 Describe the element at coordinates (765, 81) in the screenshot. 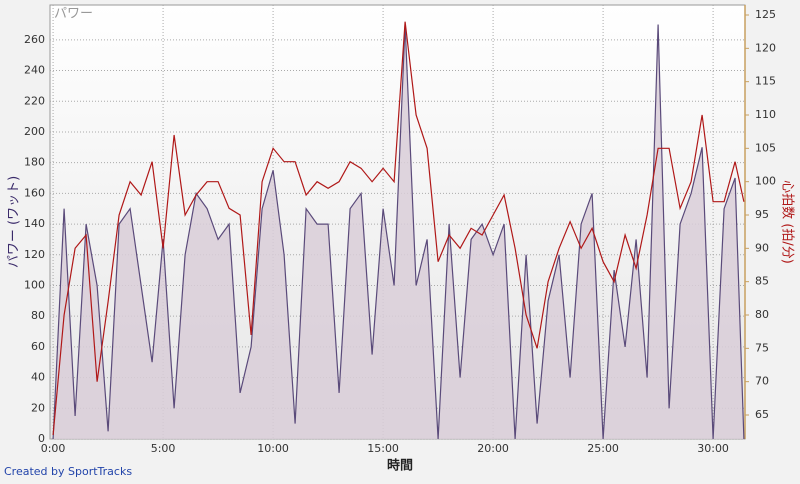

I see `y2-tick-label: 115` at that location.